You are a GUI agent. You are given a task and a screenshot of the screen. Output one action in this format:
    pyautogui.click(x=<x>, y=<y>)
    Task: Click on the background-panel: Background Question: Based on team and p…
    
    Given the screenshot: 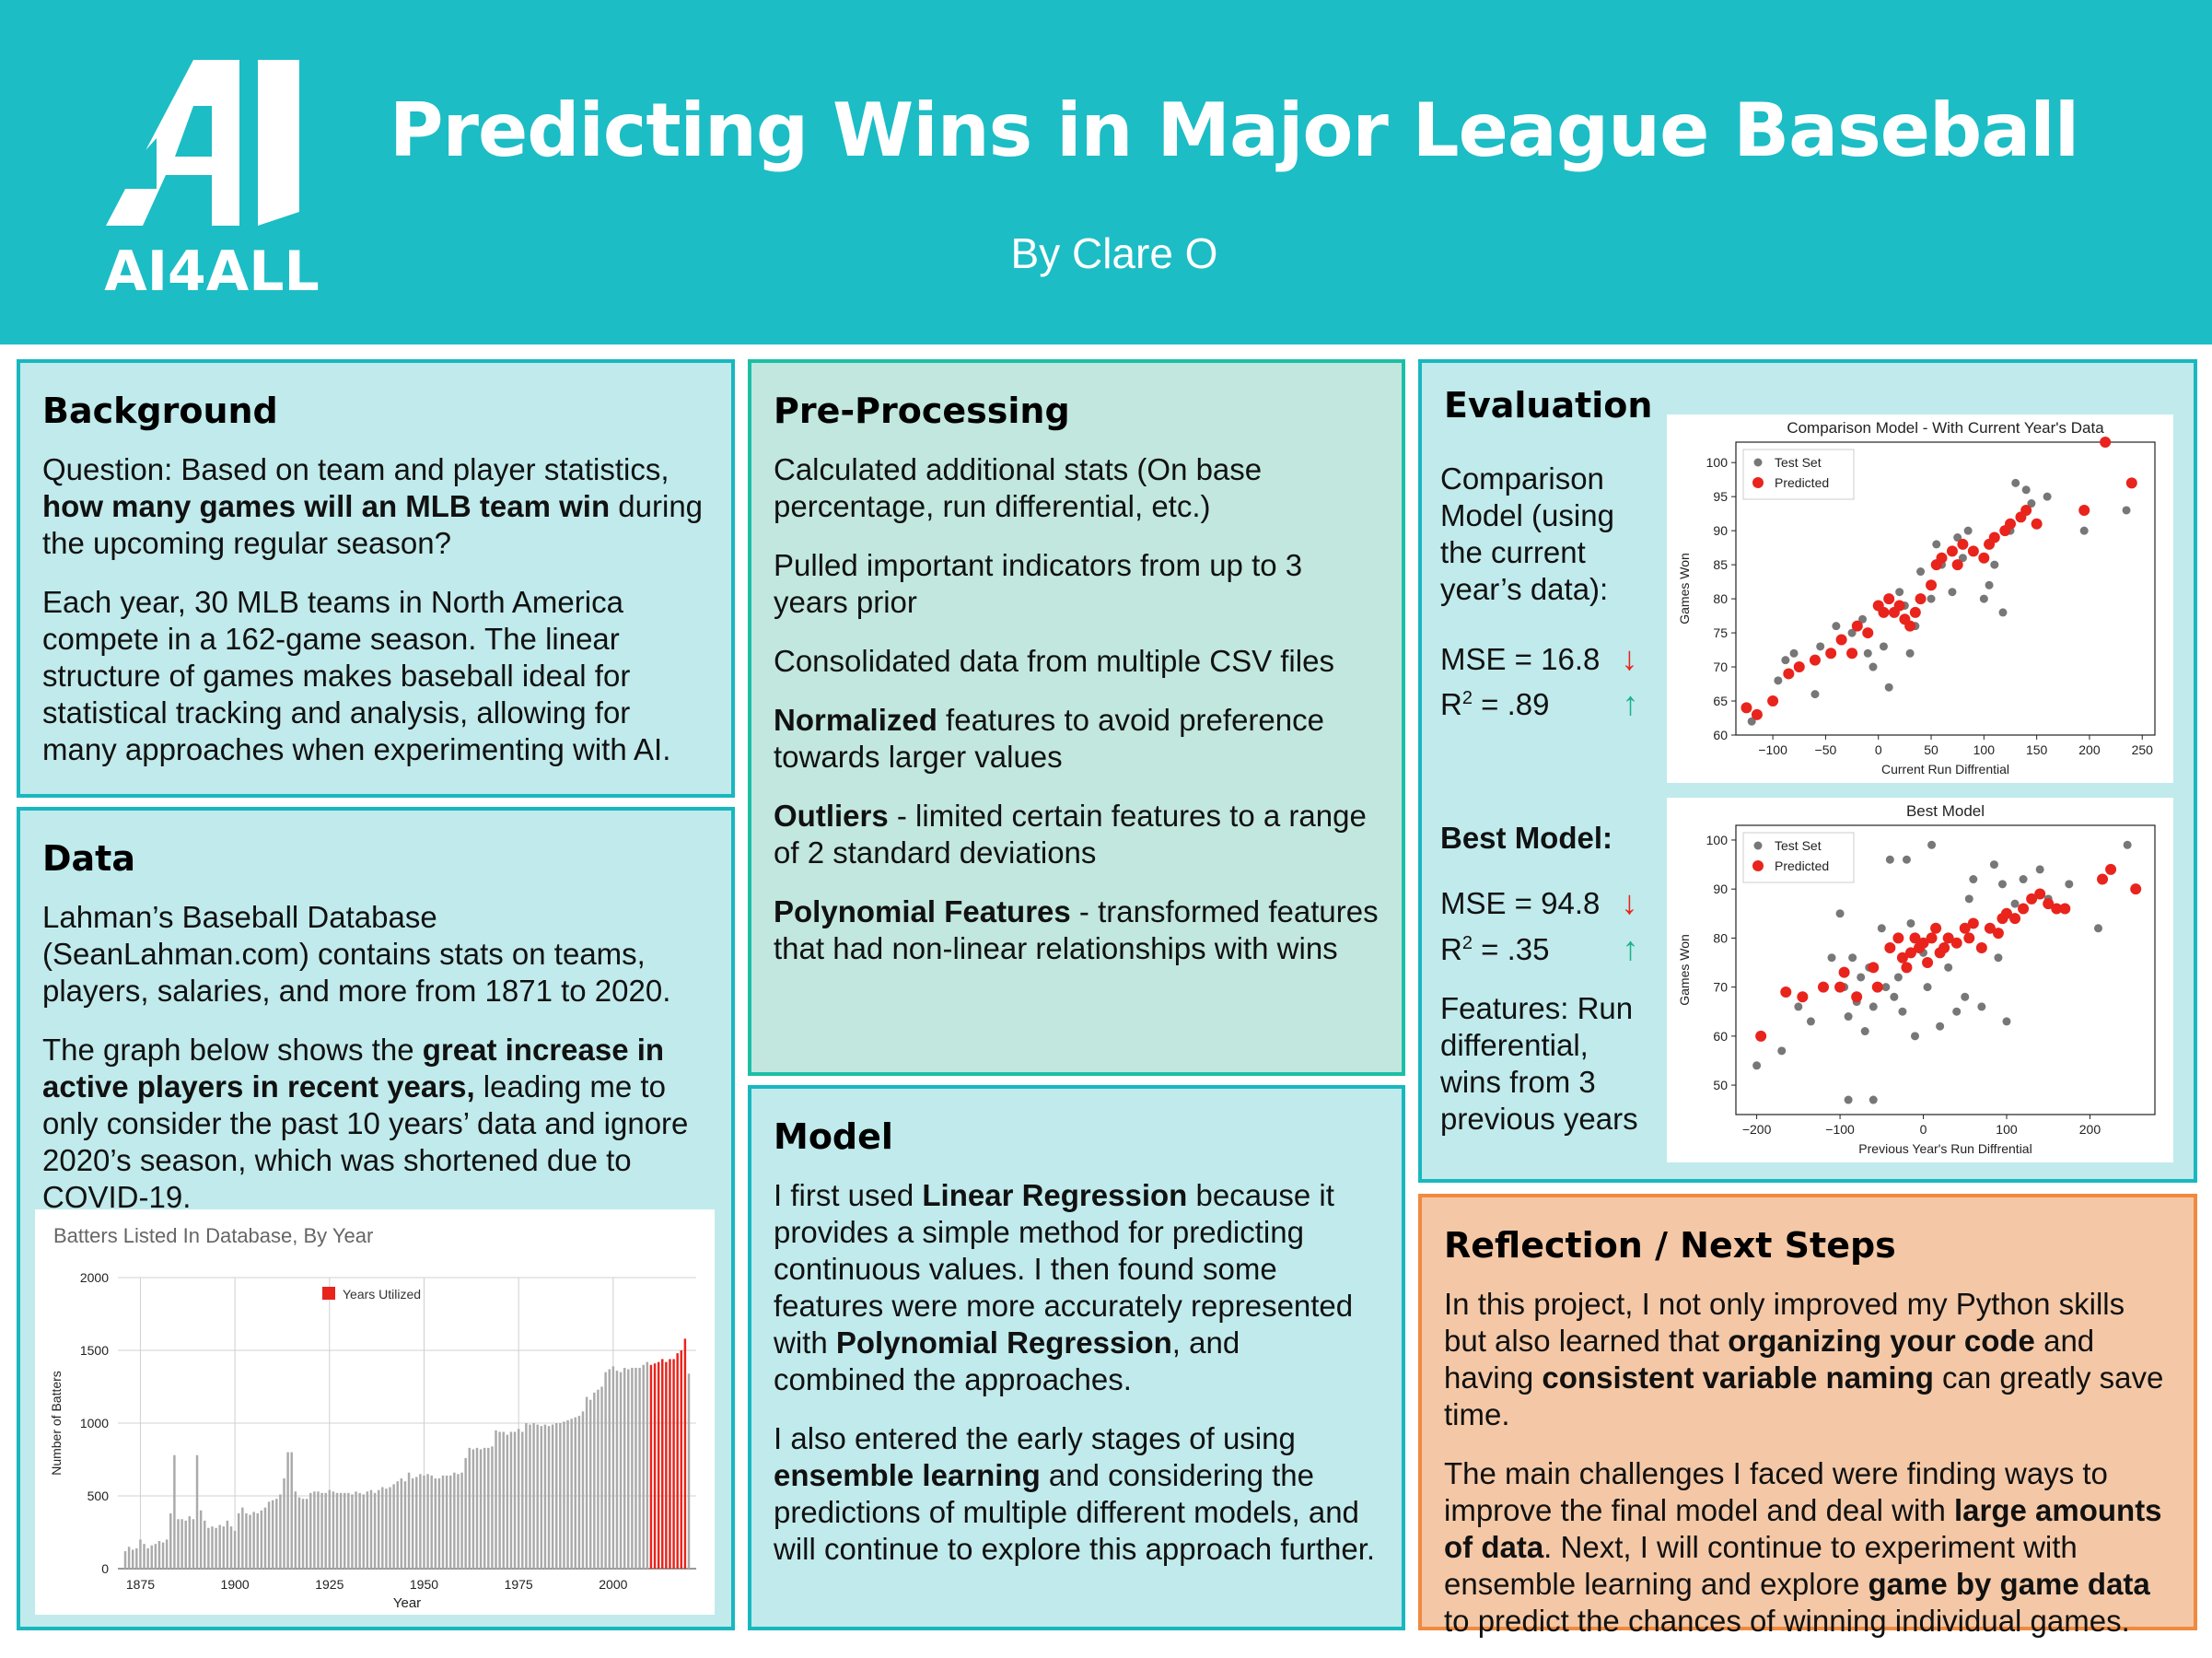 What is the action you would take?
    pyautogui.click(x=376, y=578)
    